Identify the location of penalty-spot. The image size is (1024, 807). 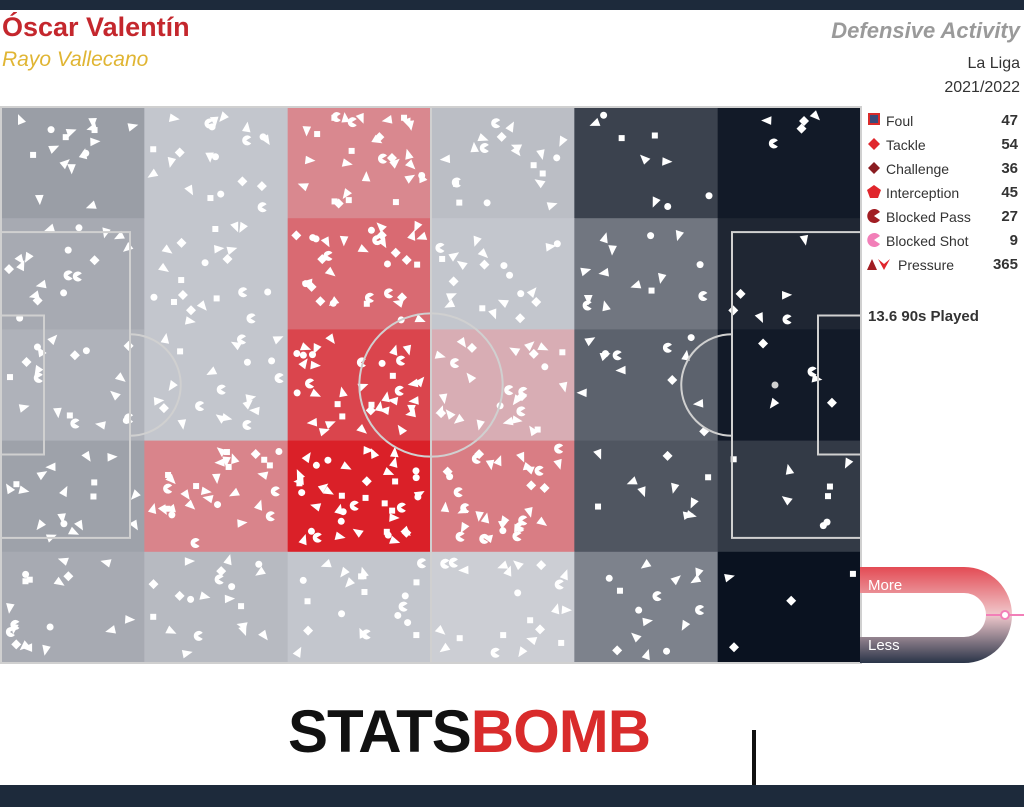
(775, 385).